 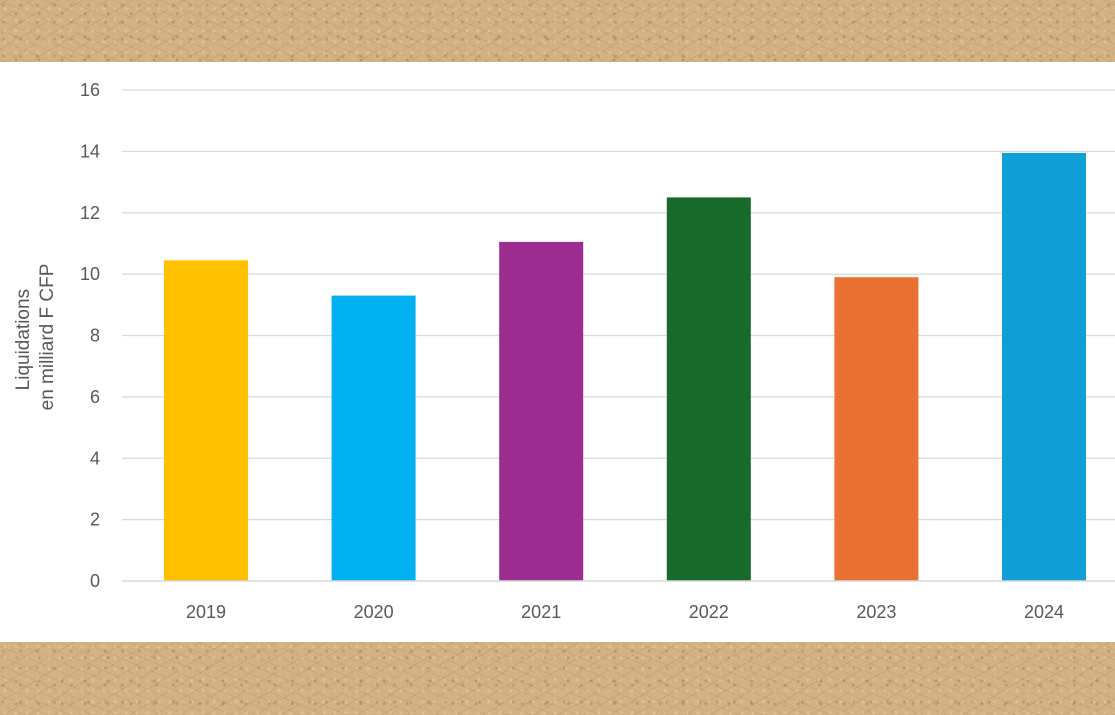 What do you see at coordinates (35, 337) in the screenshot?
I see `y-axis-title: Liquidations en milliard F CFP` at bounding box center [35, 337].